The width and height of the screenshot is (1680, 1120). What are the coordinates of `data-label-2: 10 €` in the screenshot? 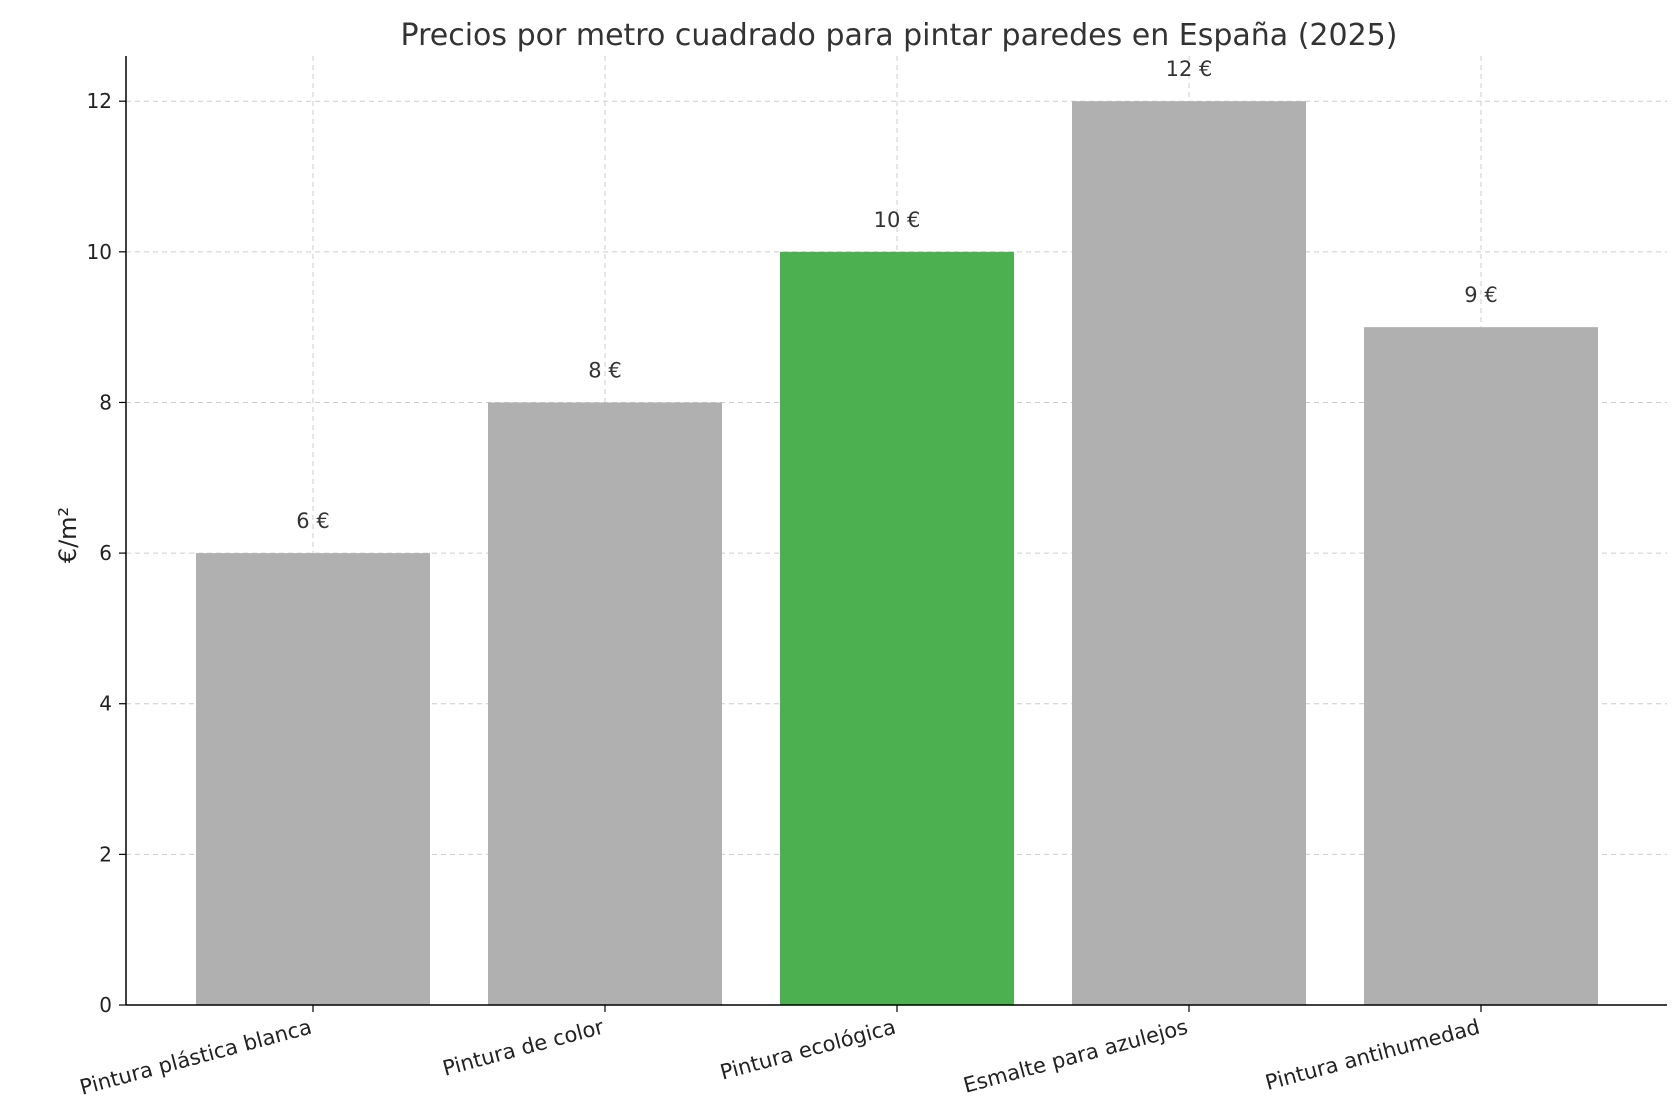 It's located at (897, 220).